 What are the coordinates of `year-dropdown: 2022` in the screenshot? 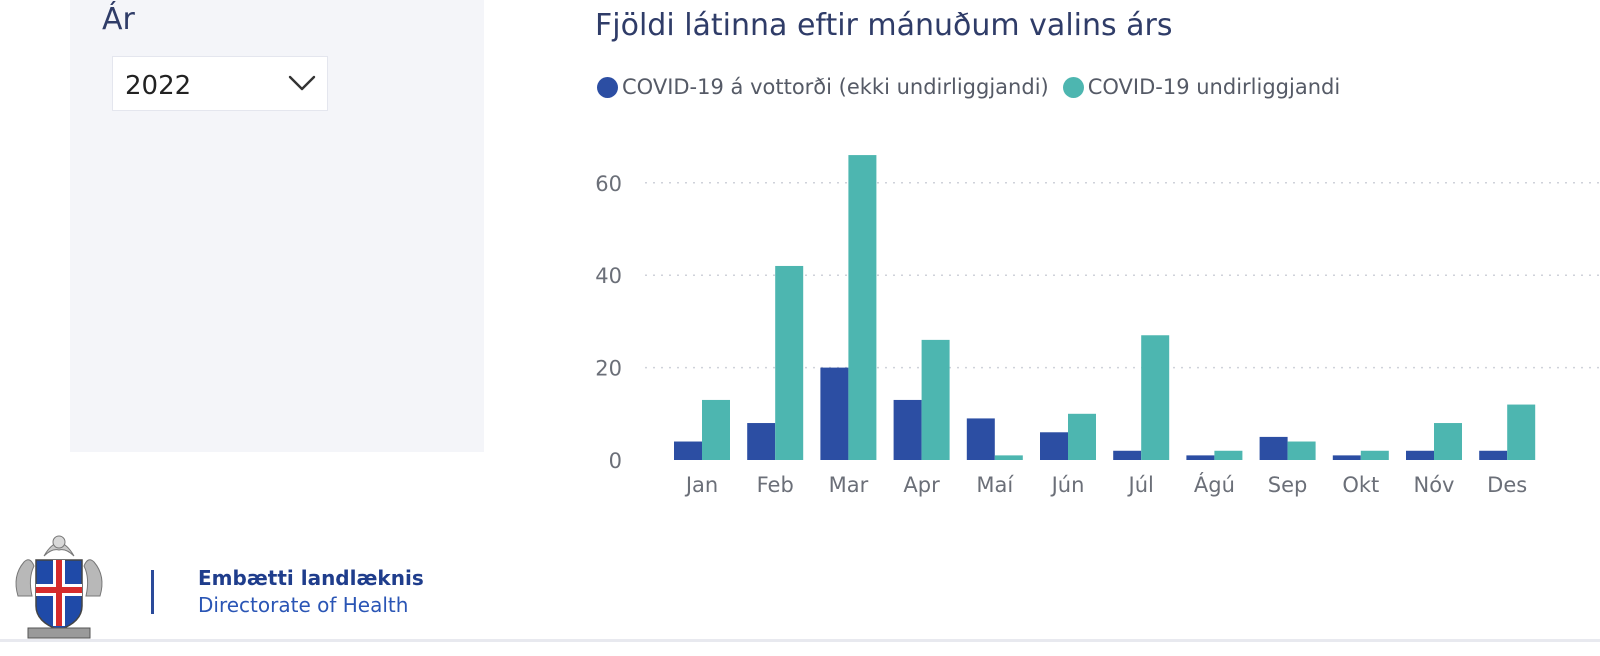 It's located at (220, 83).